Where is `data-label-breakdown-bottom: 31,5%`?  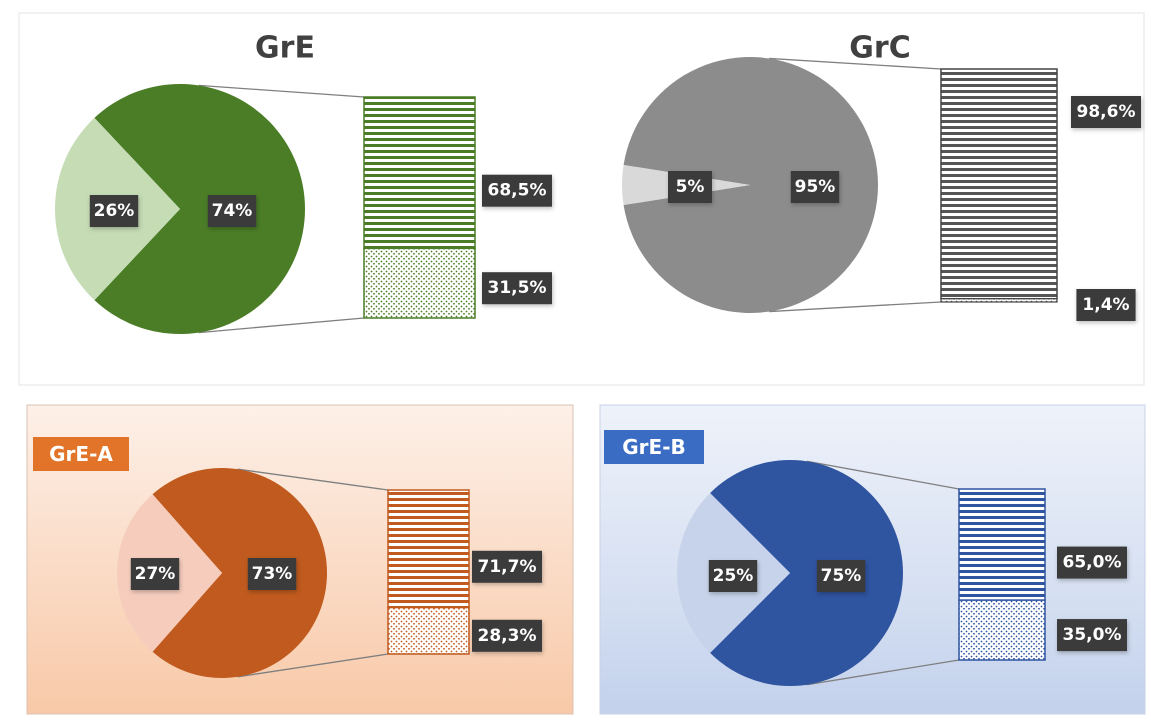 data-label-breakdown-bottom: 31,5% is located at coordinates (517, 288).